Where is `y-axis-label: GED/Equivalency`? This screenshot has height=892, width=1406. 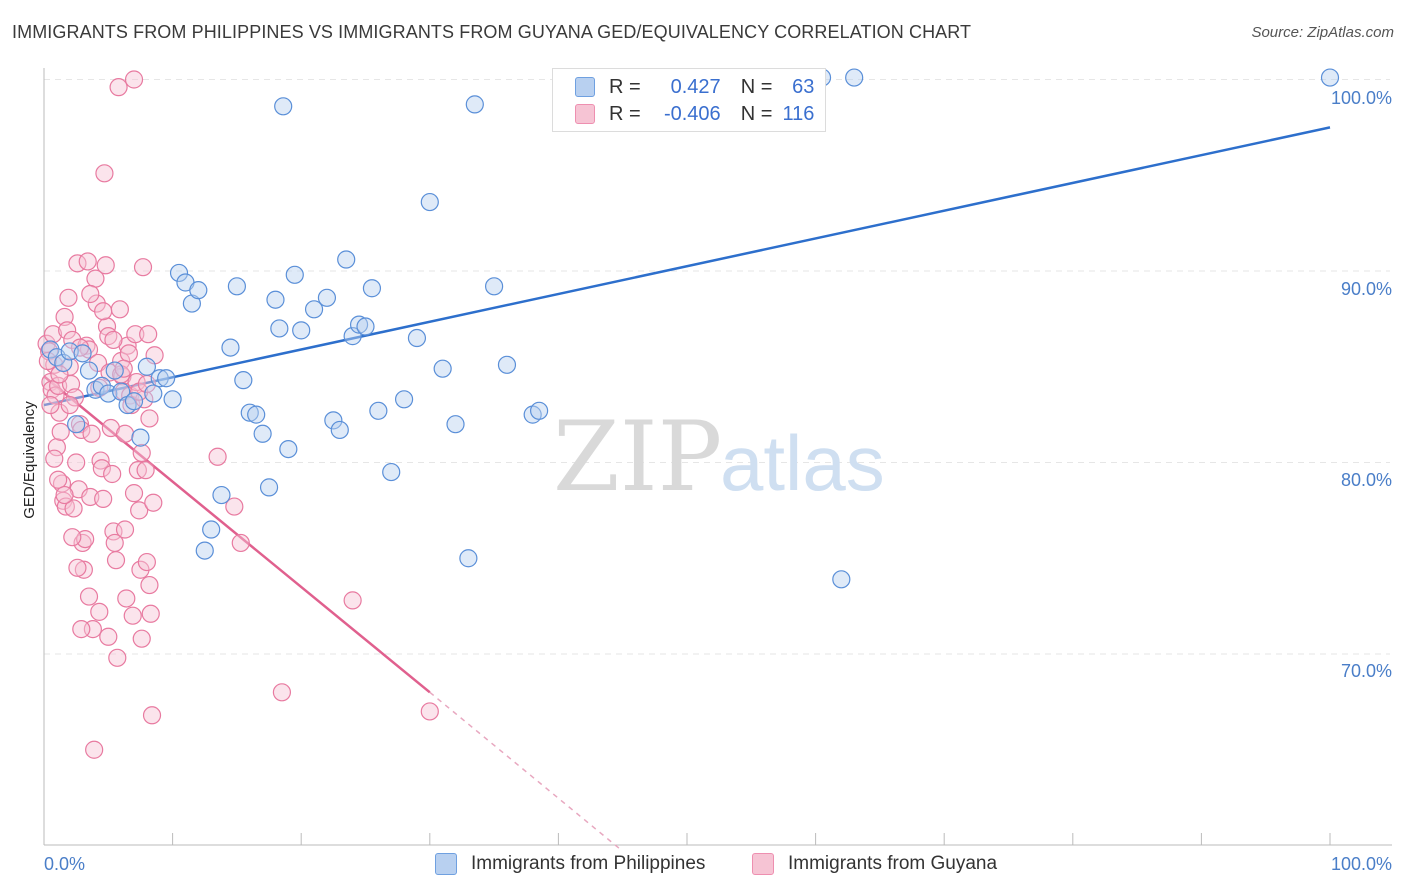 y-axis-label: GED/Equivalency is located at coordinates (29, 460).